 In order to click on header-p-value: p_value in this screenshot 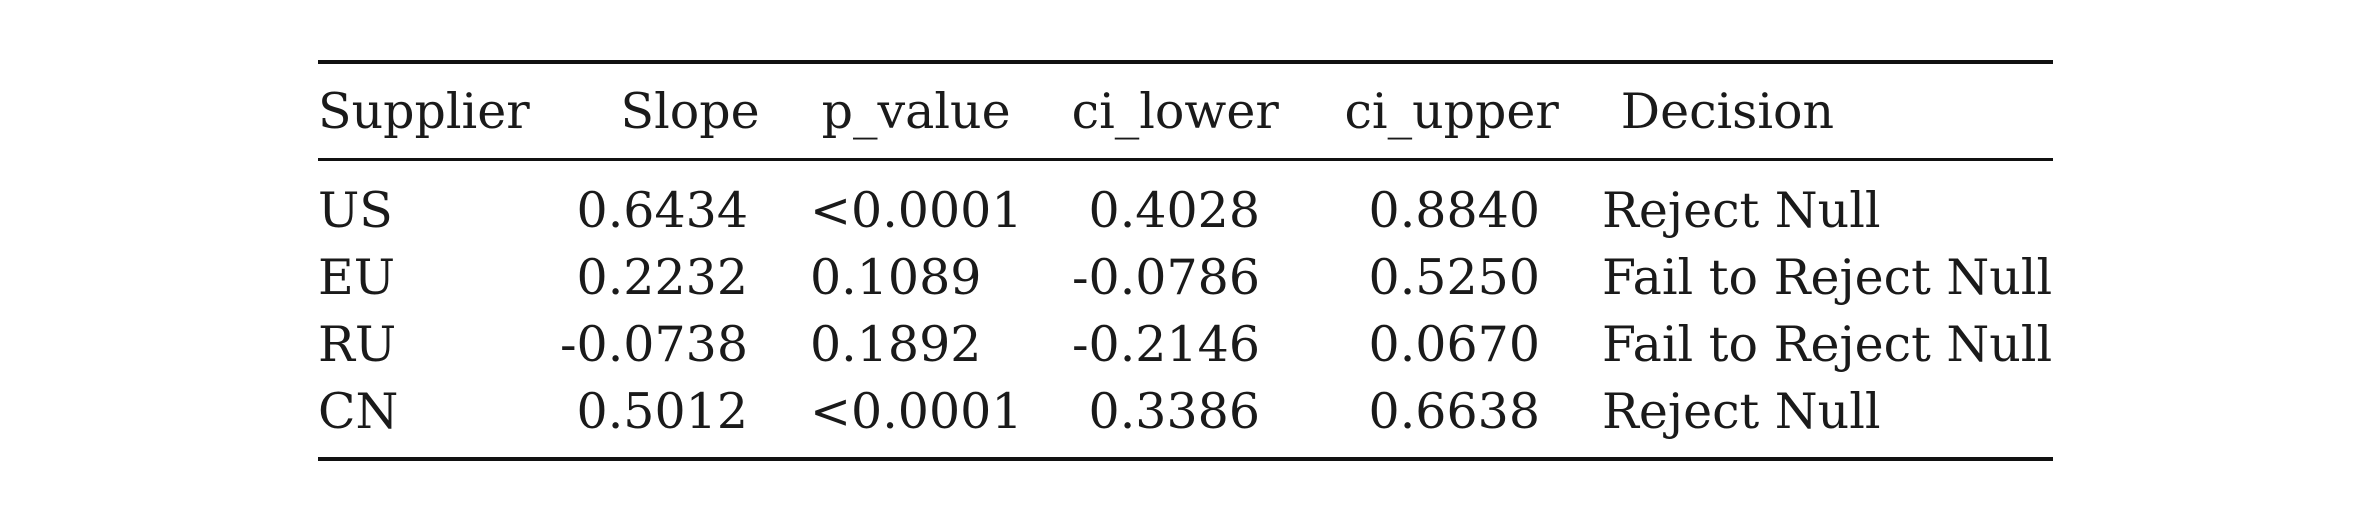, I will do `click(916, 111)`.